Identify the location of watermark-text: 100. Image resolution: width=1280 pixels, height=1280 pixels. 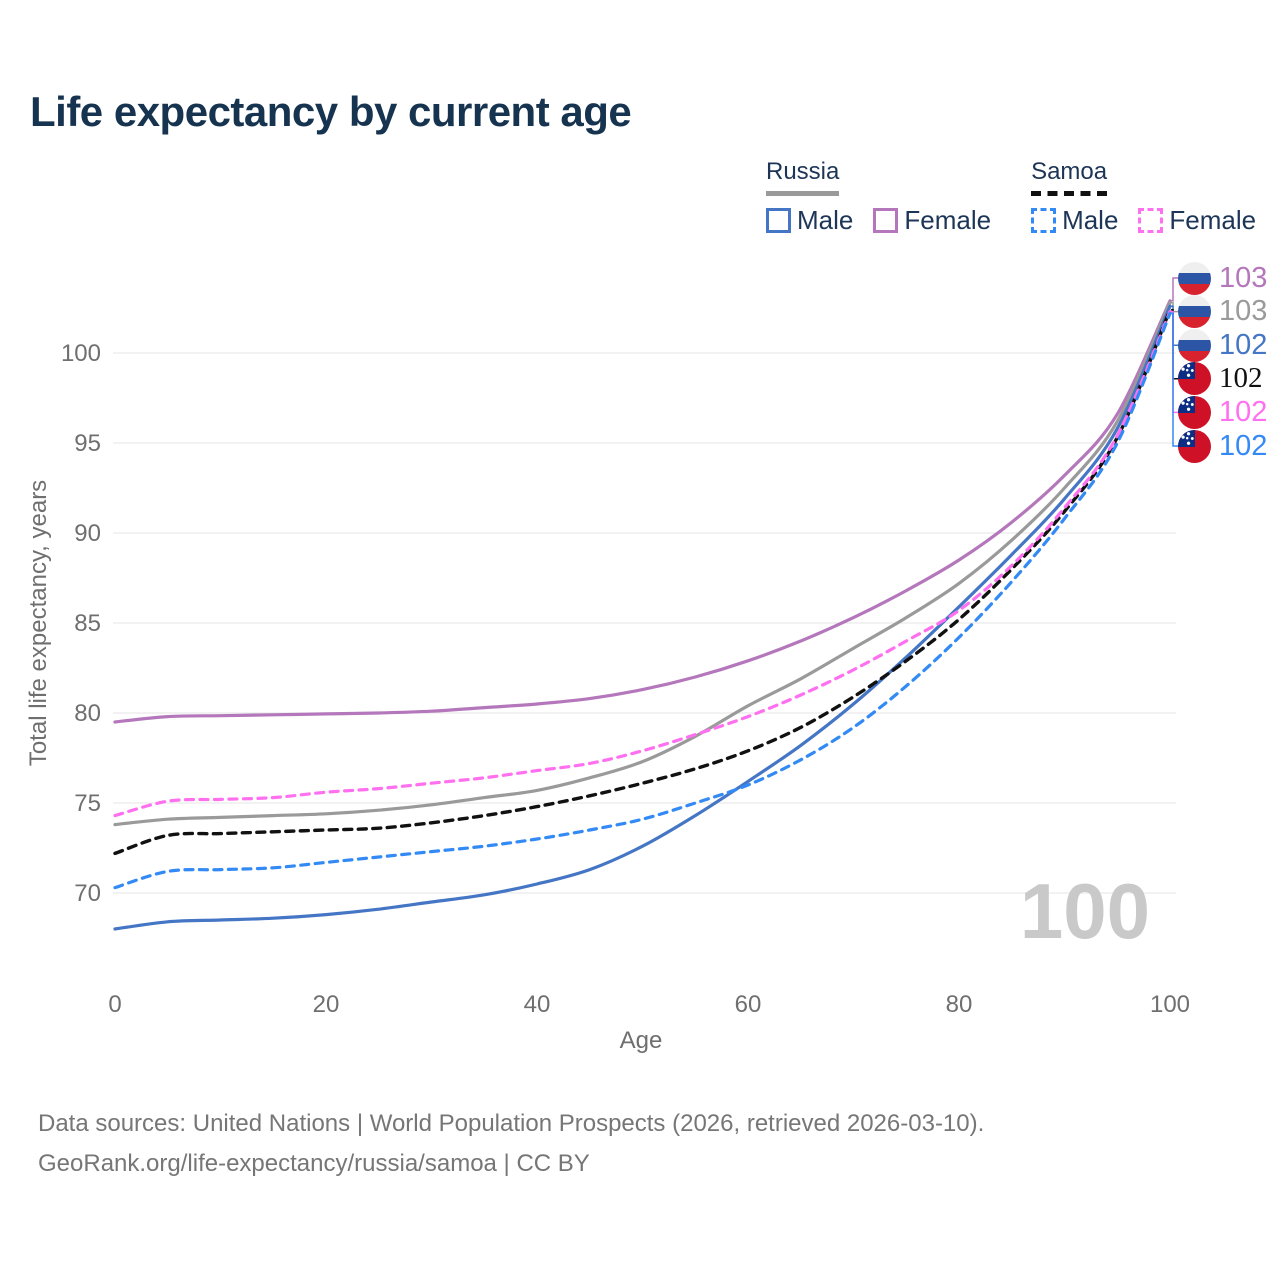
(1085, 911).